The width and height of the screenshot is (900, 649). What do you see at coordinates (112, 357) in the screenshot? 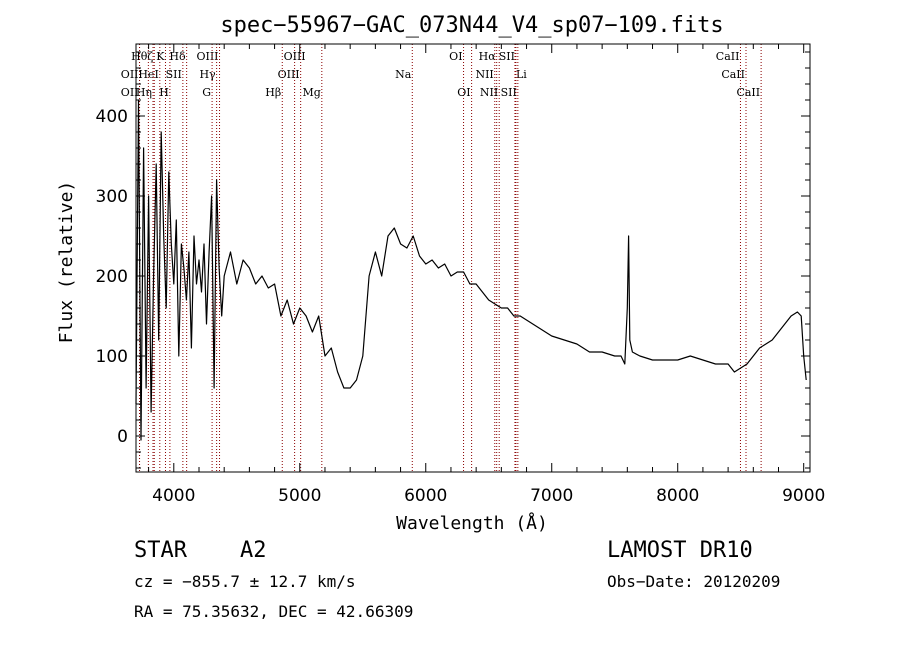
I see `y-tick-label: 100` at bounding box center [112, 357].